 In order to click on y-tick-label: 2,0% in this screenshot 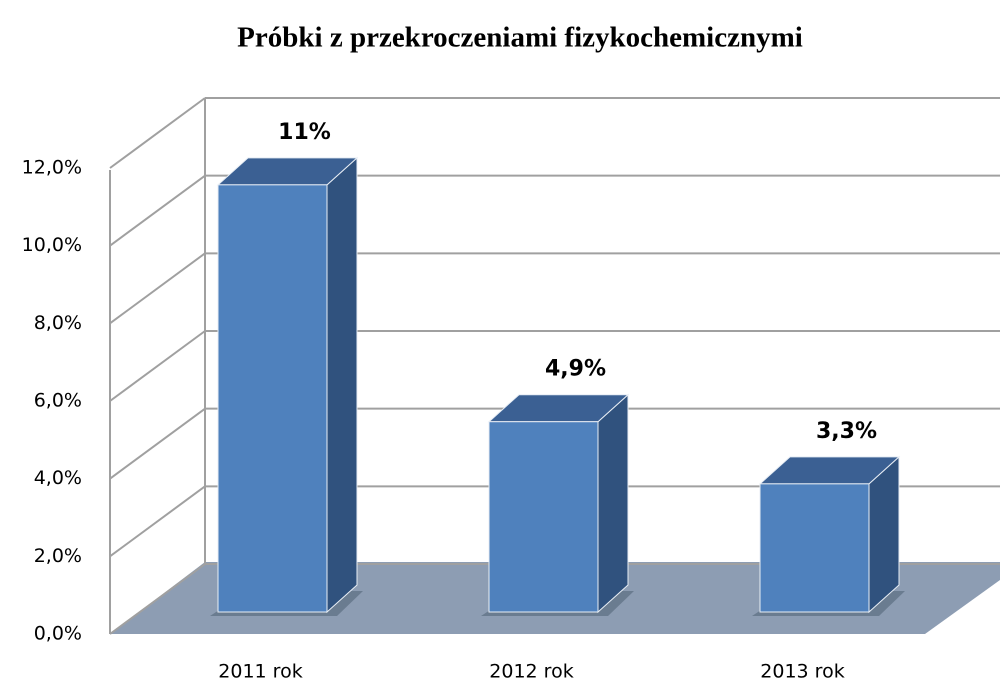, I will do `click(58, 556)`.